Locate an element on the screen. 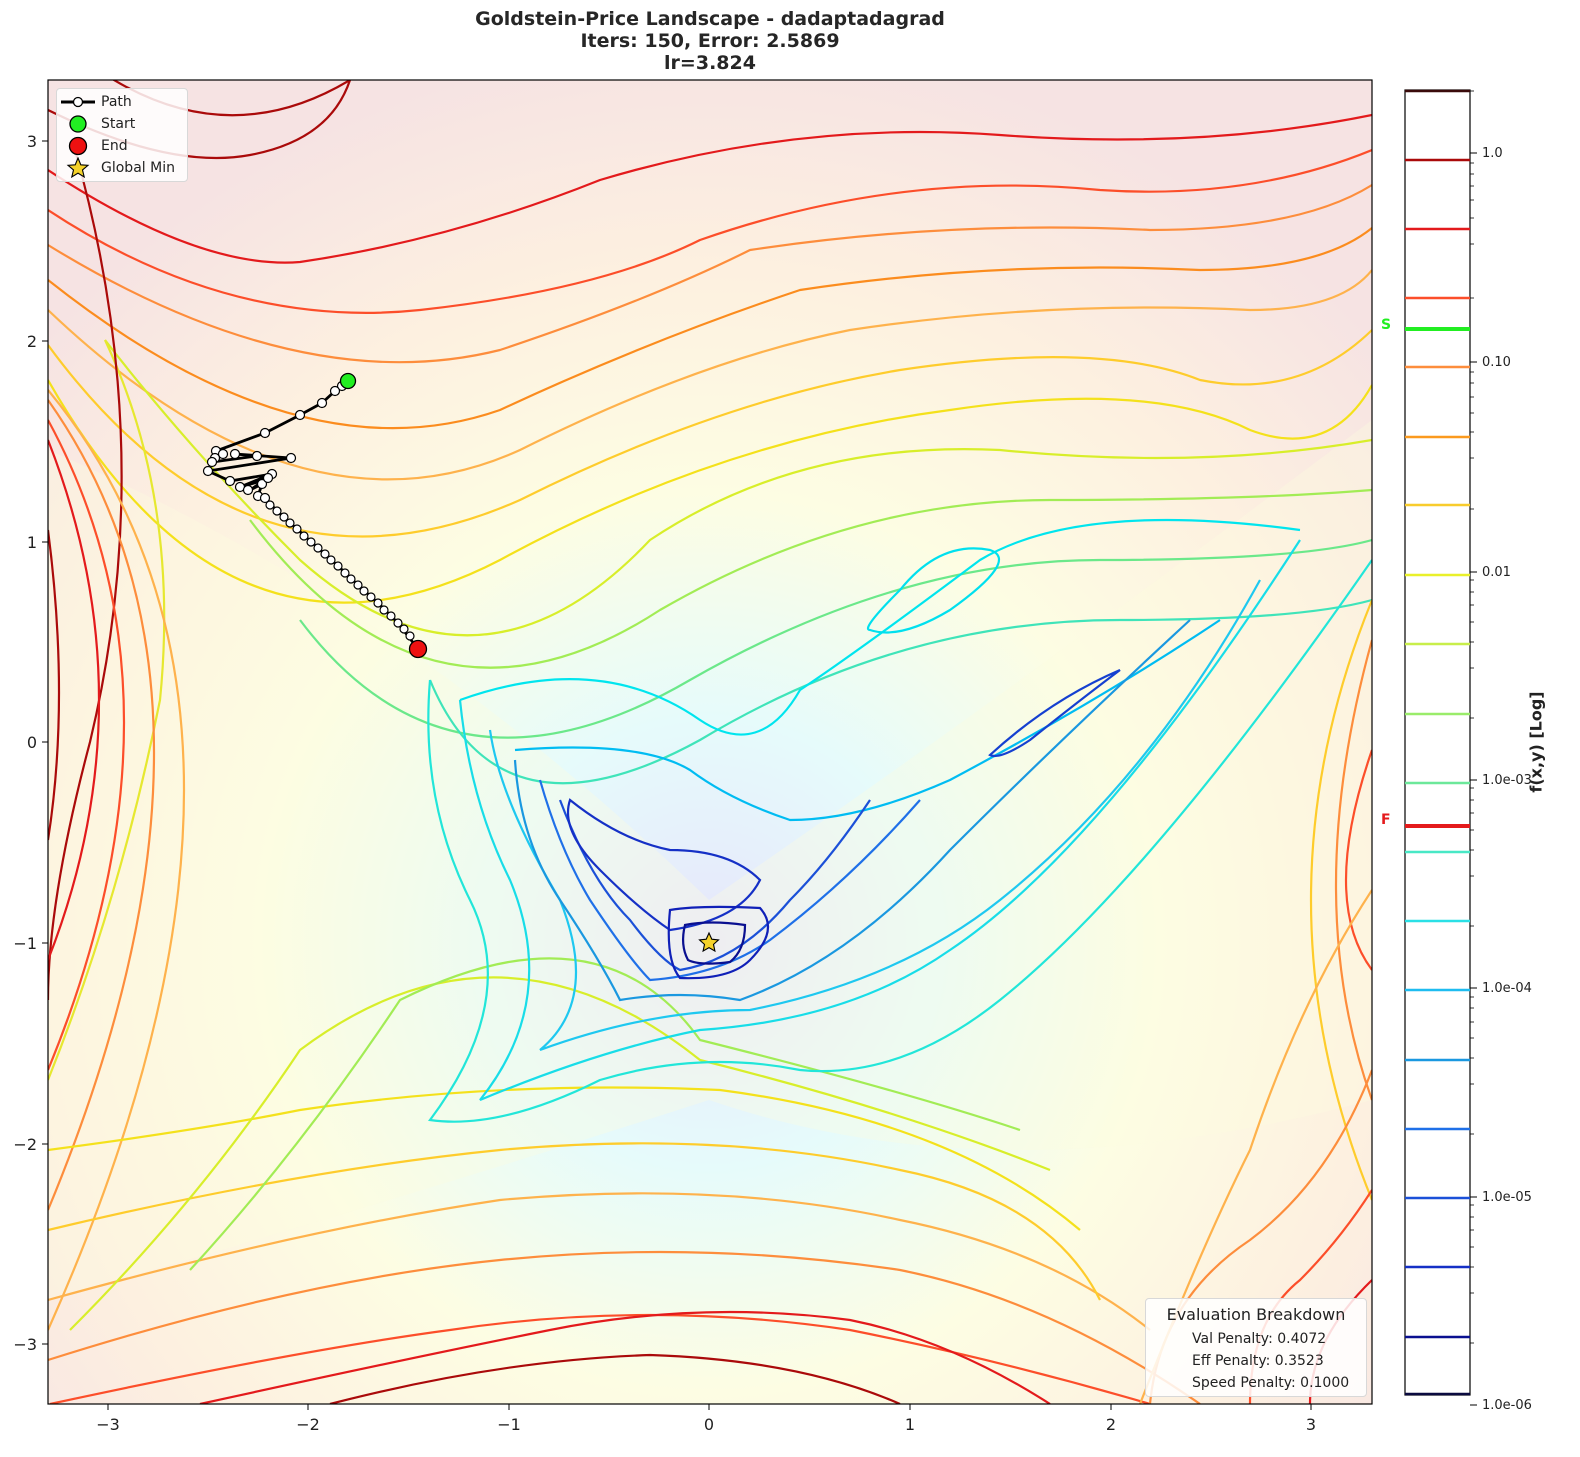 The width and height of the screenshot is (1580, 1457). legend-item-end: End is located at coordinates (122, 146).